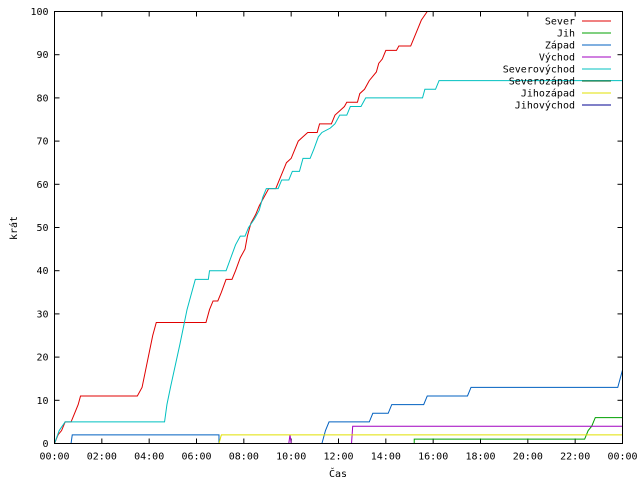 This screenshot has height=480, width=640. What do you see at coordinates (480, 457) in the screenshot?
I see `x-tick-label: 18:00` at bounding box center [480, 457].